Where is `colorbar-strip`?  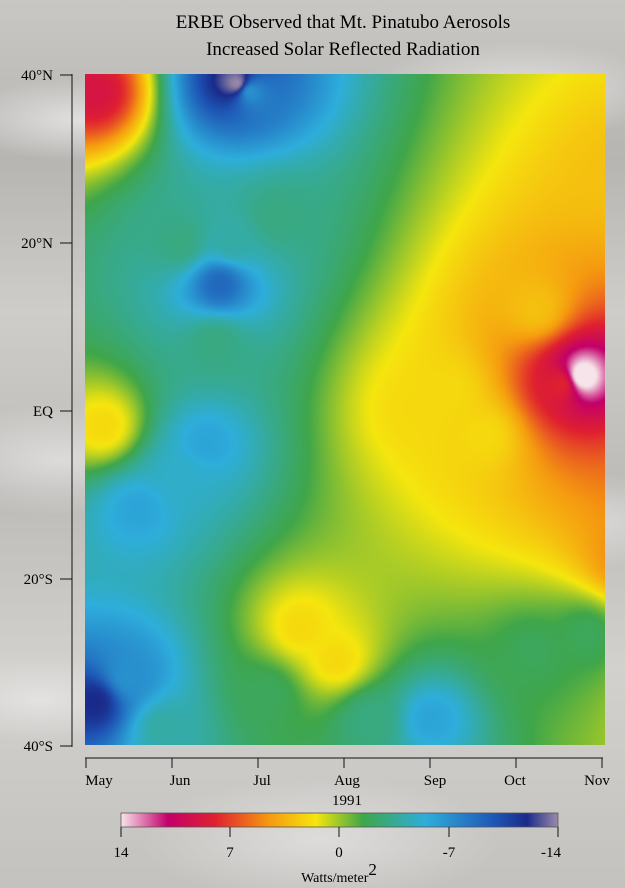 colorbar-strip is located at coordinates (339, 820).